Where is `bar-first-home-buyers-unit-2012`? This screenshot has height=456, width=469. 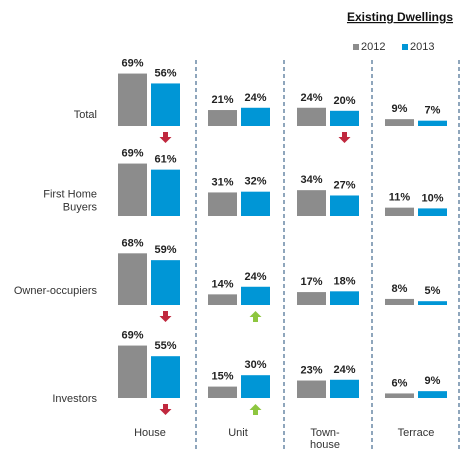 bar-first-home-buyers-unit-2012 is located at coordinates (222, 204).